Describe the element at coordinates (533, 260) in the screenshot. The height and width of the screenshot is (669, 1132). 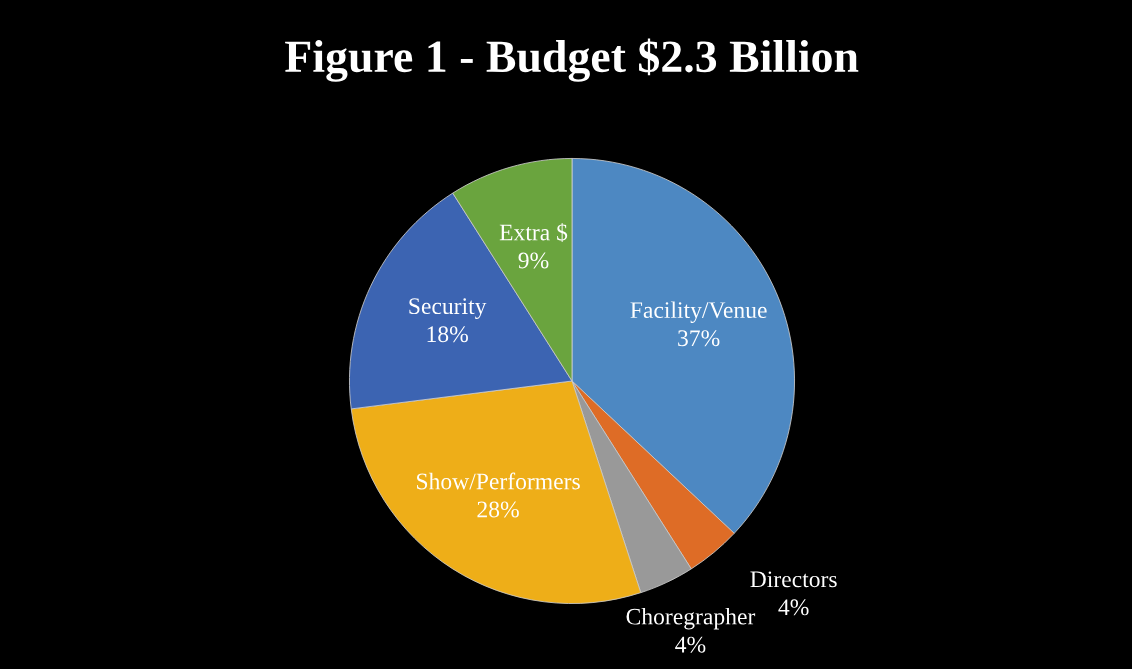
I see `data-label: 9%` at that location.